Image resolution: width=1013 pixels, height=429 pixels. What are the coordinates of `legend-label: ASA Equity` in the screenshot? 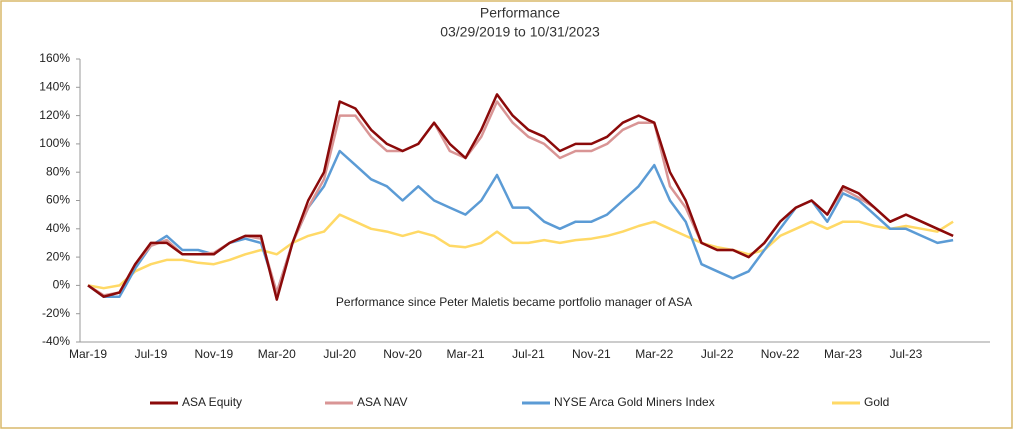 It's located at (212, 402).